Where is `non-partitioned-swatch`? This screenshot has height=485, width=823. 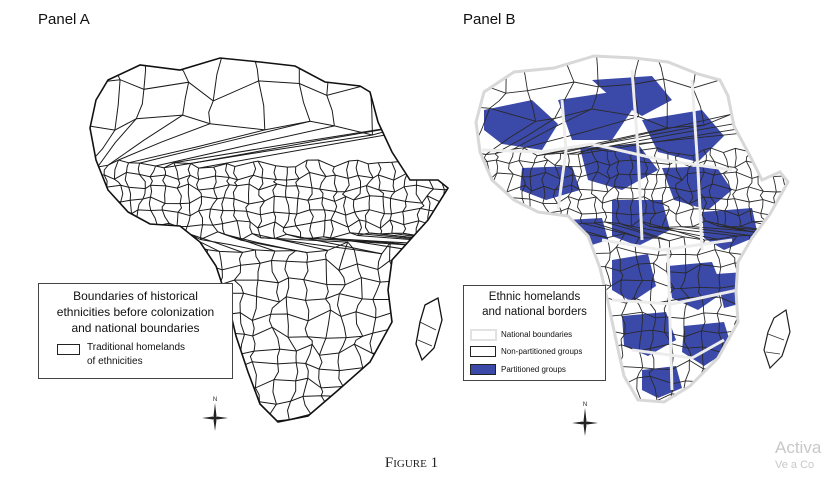
non-partitioned-swatch is located at coordinates (483, 351).